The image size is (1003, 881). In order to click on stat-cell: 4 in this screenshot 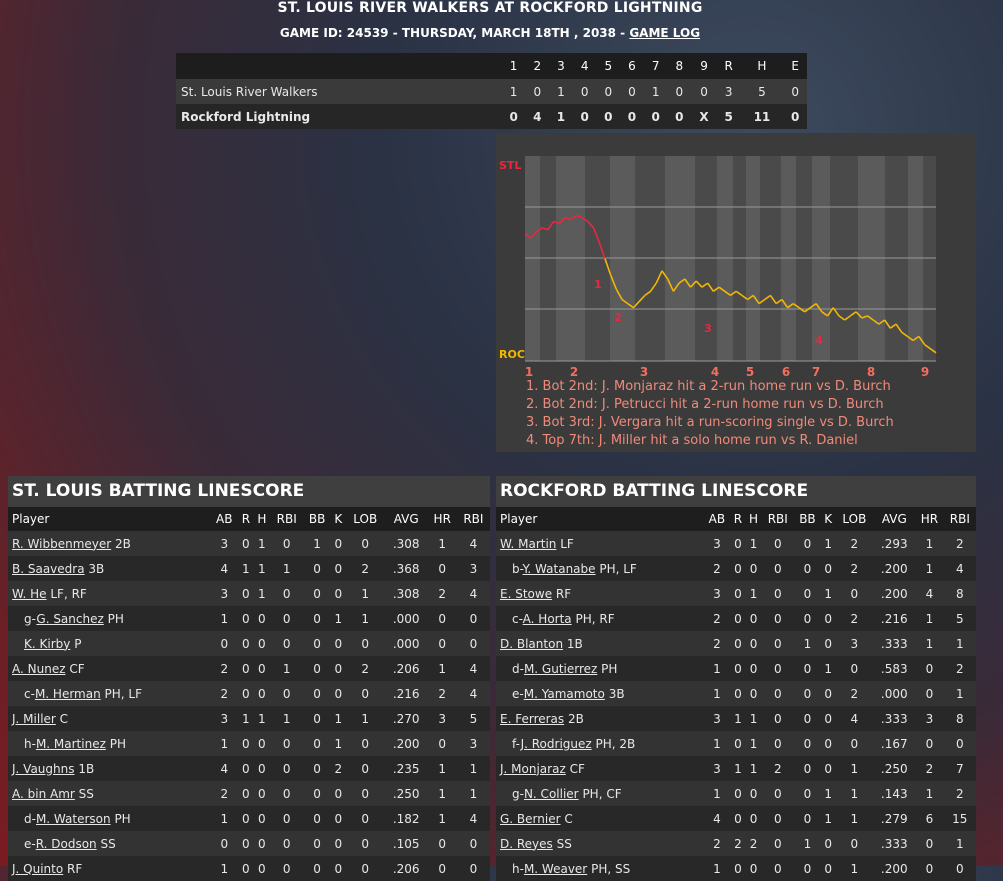, I will do `click(929, 593)`.